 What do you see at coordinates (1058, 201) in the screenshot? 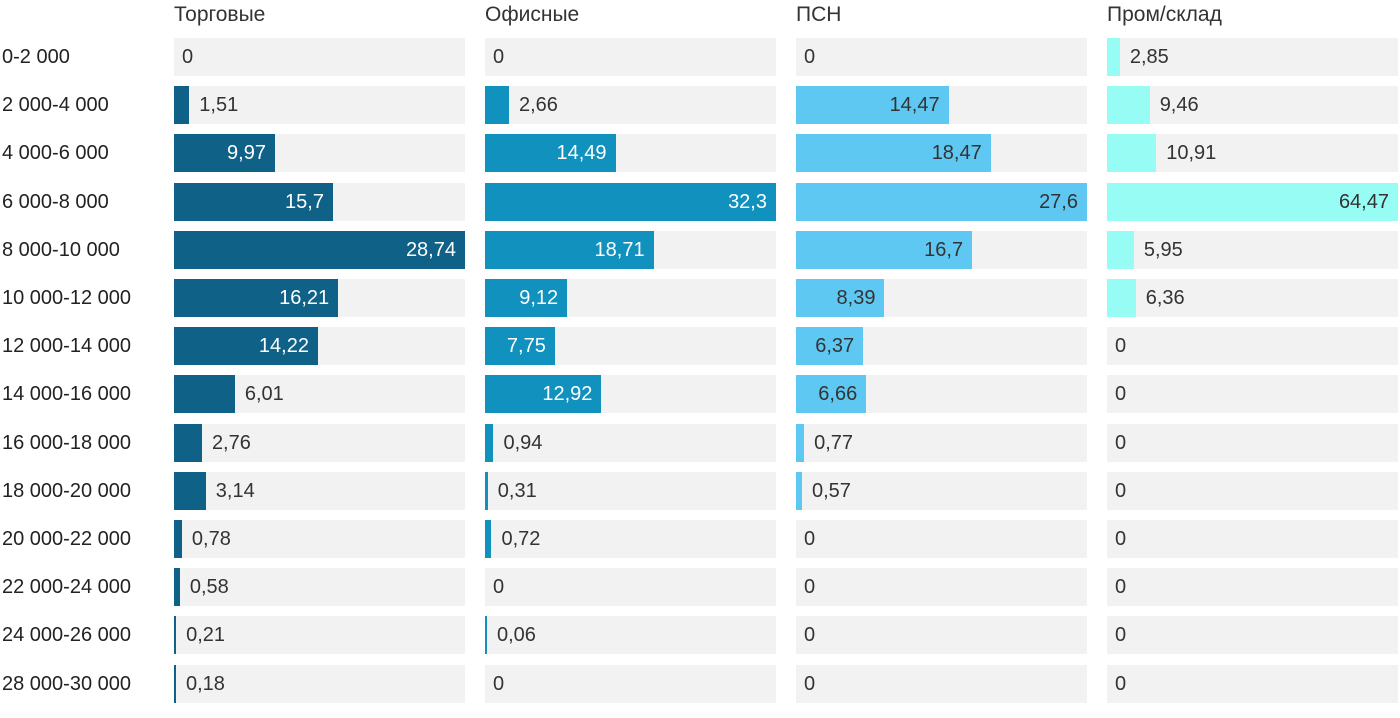
I see `bar-value-label: 27,6` at bounding box center [1058, 201].